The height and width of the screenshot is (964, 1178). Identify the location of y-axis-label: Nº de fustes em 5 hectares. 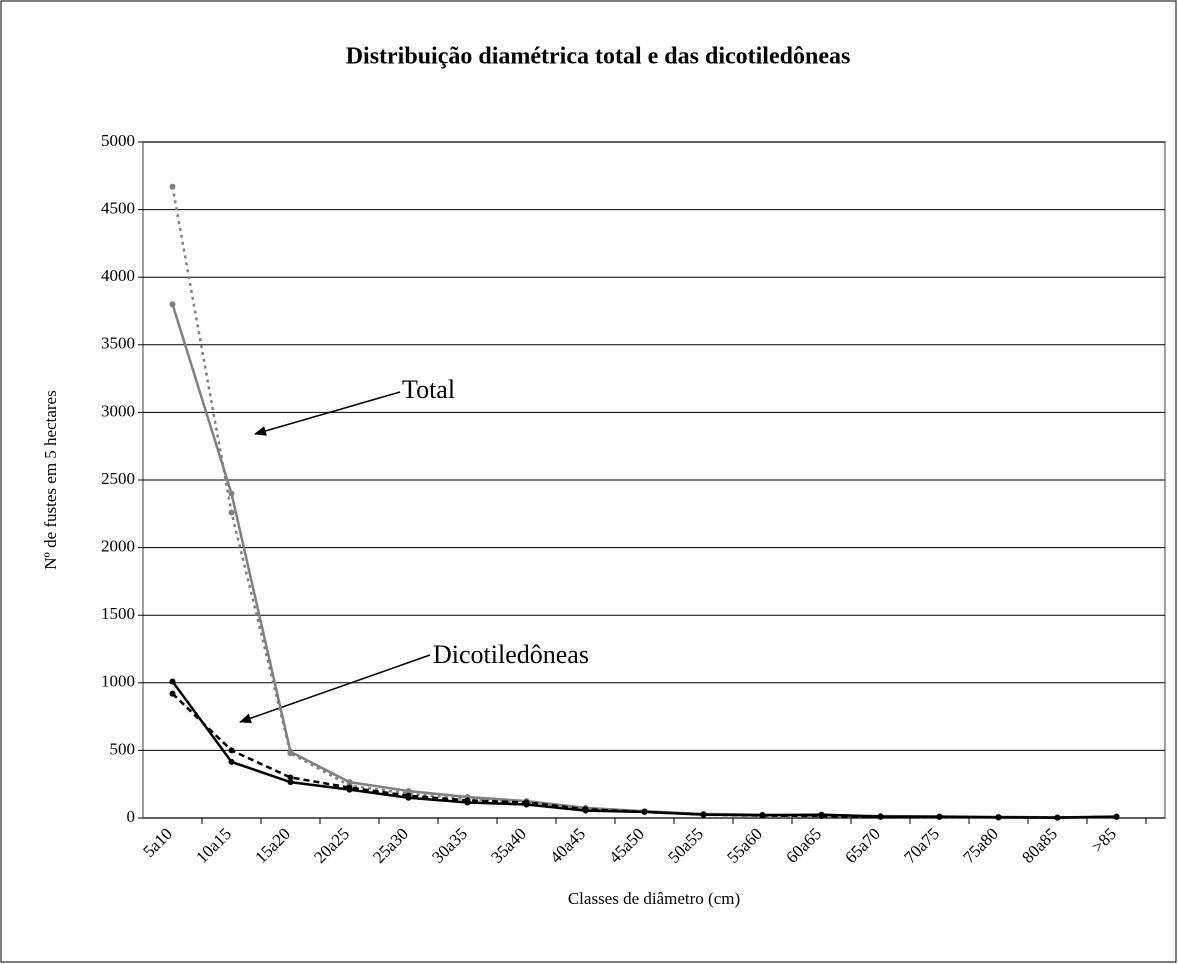
(50, 479).